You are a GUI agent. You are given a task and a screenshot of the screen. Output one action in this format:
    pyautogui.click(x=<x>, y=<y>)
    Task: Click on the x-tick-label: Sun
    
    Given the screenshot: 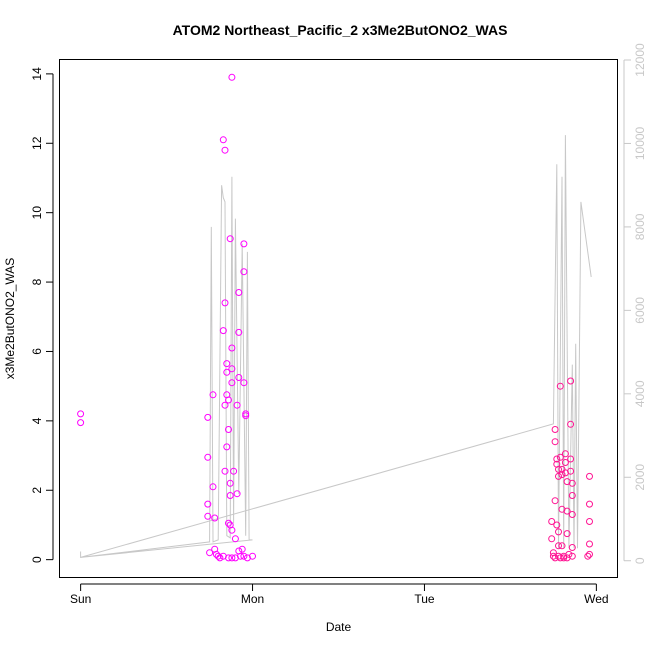 What is the action you would take?
    pyautogui.click(x=80, y=599)
    